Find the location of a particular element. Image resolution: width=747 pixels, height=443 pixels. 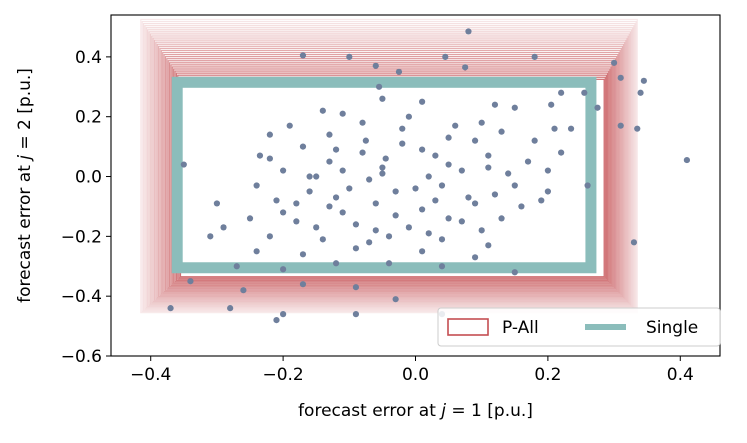

x-tick-label: −0.2 is located at coordinates (282, 375).